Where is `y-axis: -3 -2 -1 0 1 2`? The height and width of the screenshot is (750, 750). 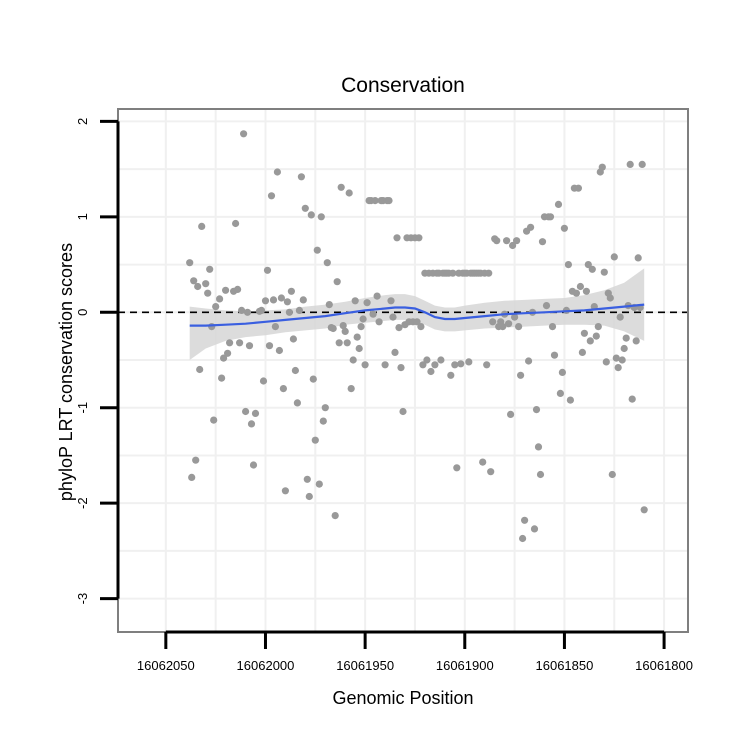
y-axis: -3 -2 -1 0 1 2 is located at coordinates (97, 361).